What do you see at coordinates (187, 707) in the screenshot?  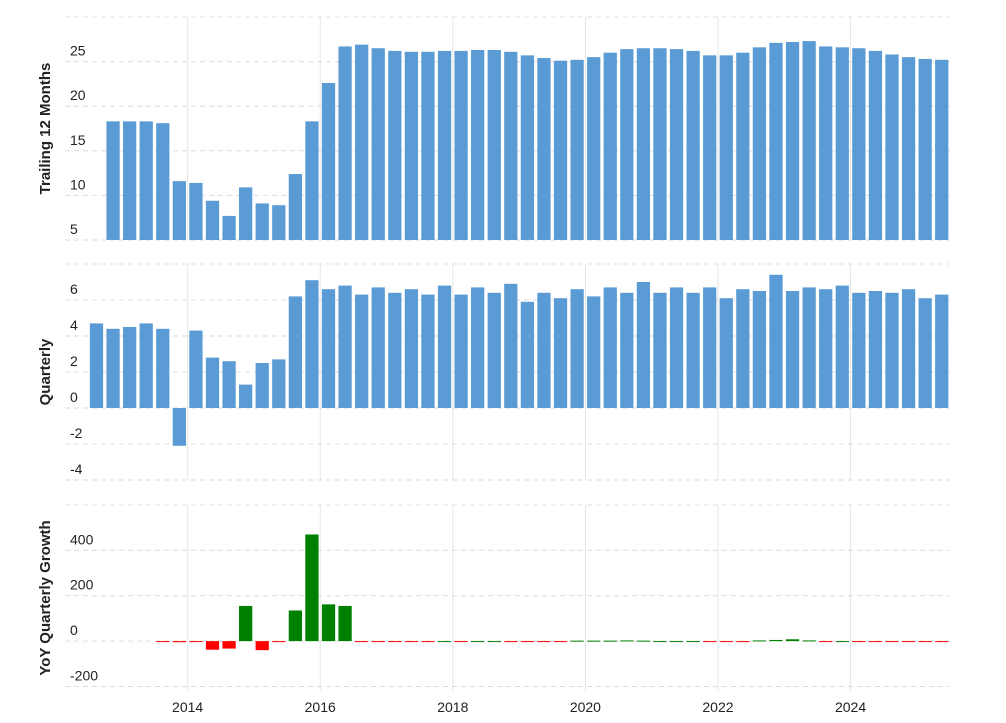 I see `x-tick-label: 2014` at bounding box center [187, 707].